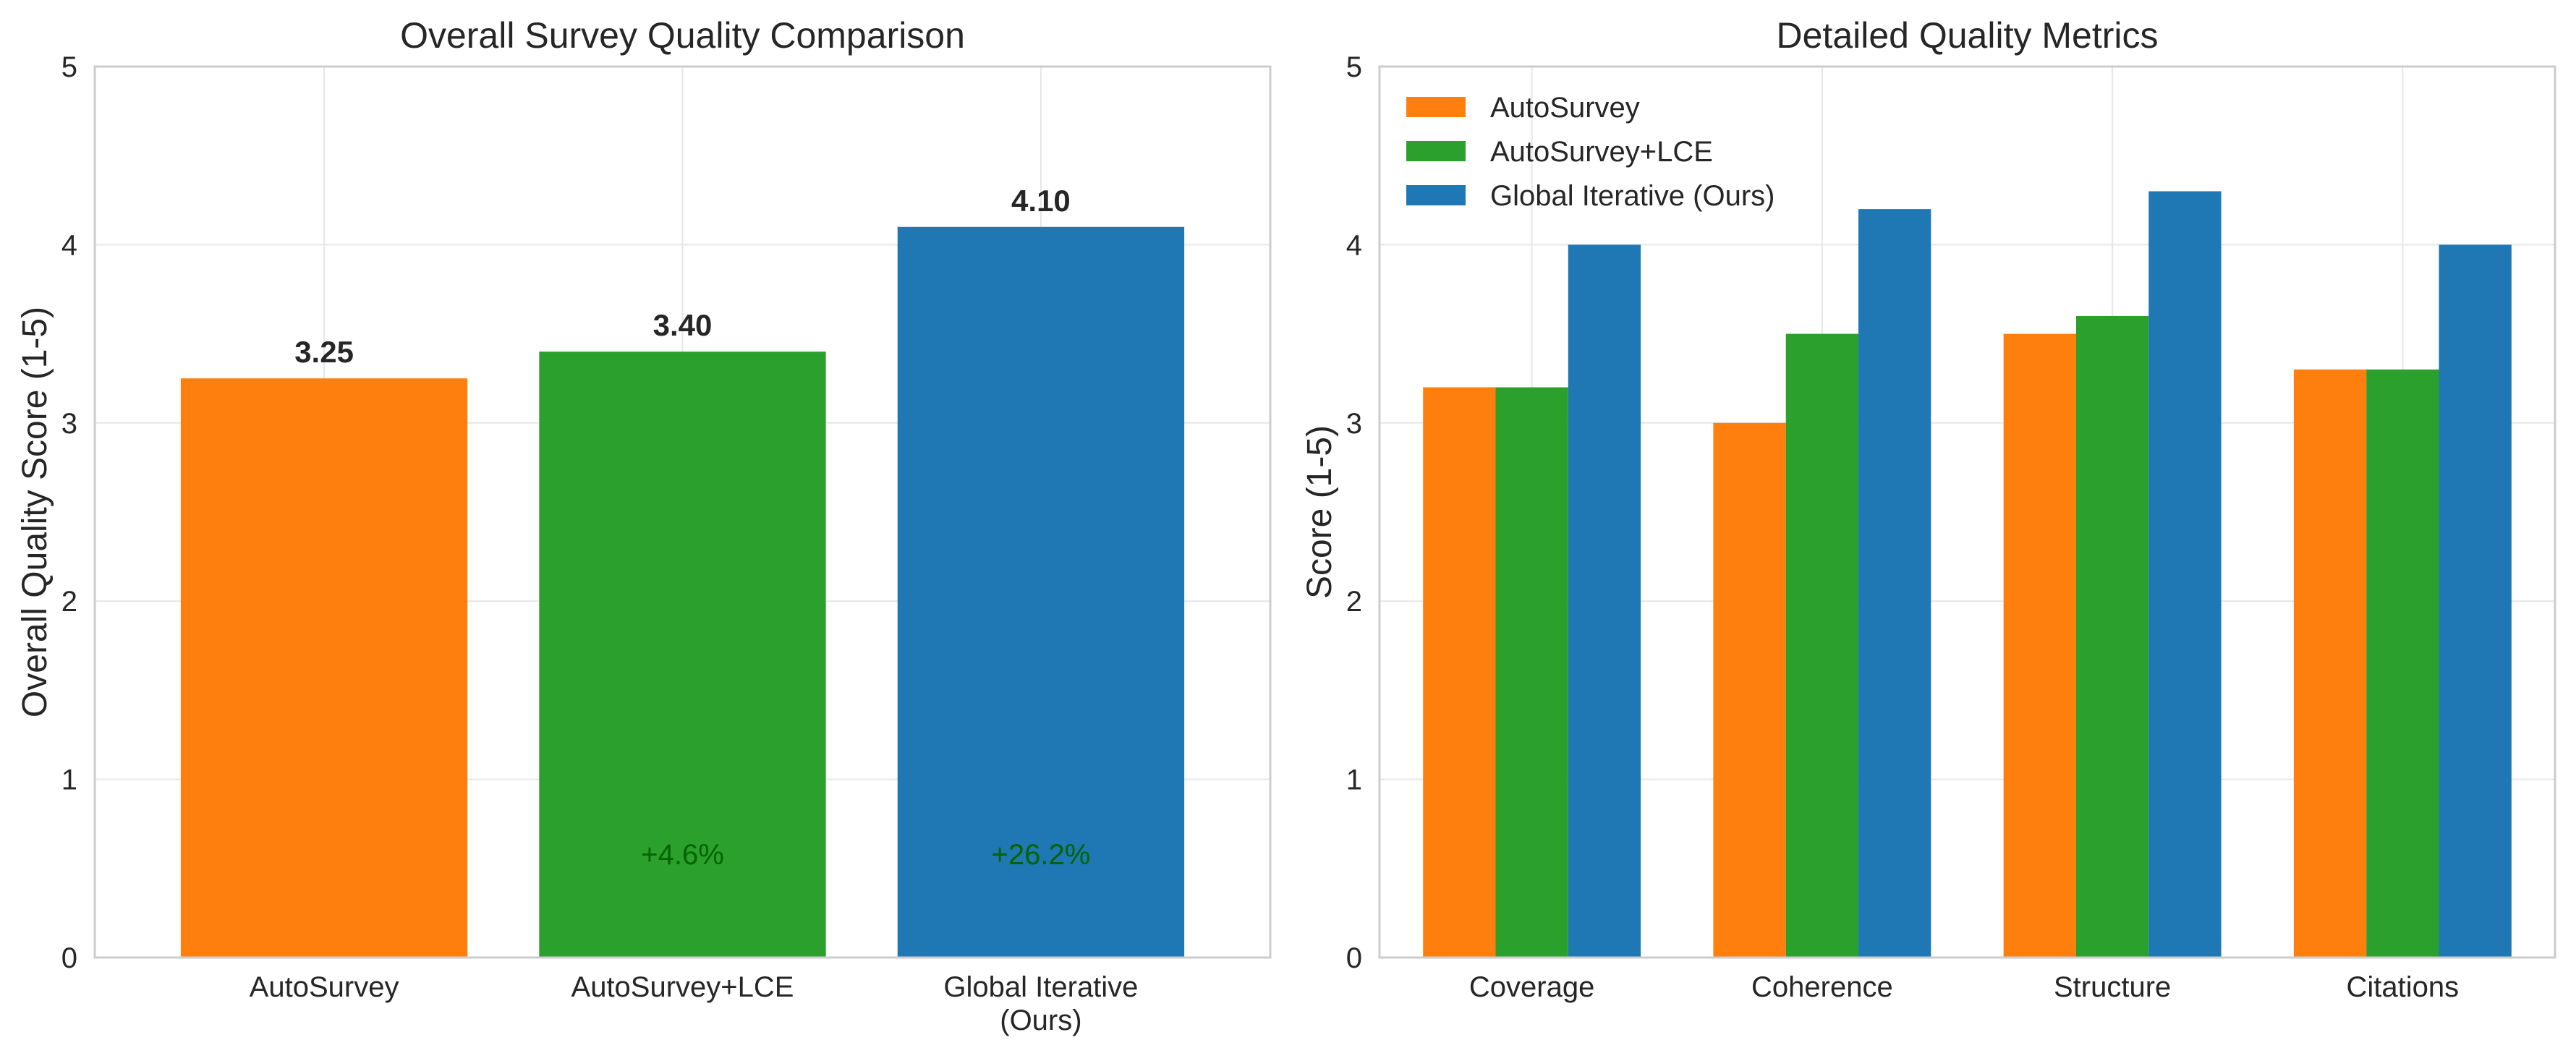 Image resolution: width=2576 pixels, height=1053 pixels. Describe the element at coordinates (69, 245) in the screenshot. I see `left-y-tick-label: 4` at that location.